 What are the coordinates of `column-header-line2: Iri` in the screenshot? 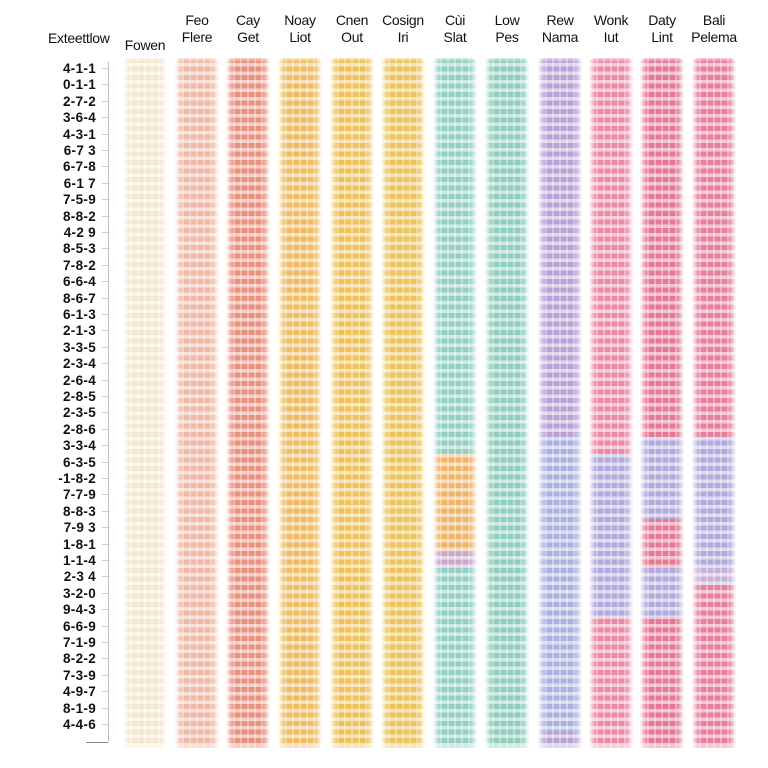 It's located at (403, 37).